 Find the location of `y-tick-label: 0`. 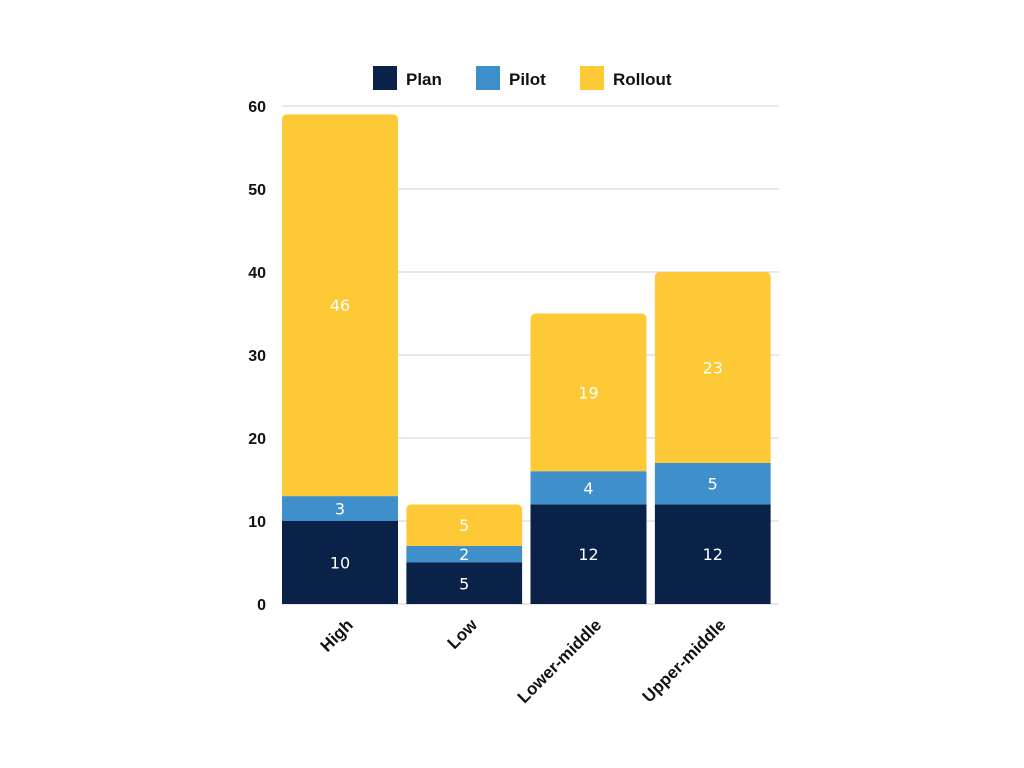

y-tick-label: 0 is located at coordinates (261, 605).